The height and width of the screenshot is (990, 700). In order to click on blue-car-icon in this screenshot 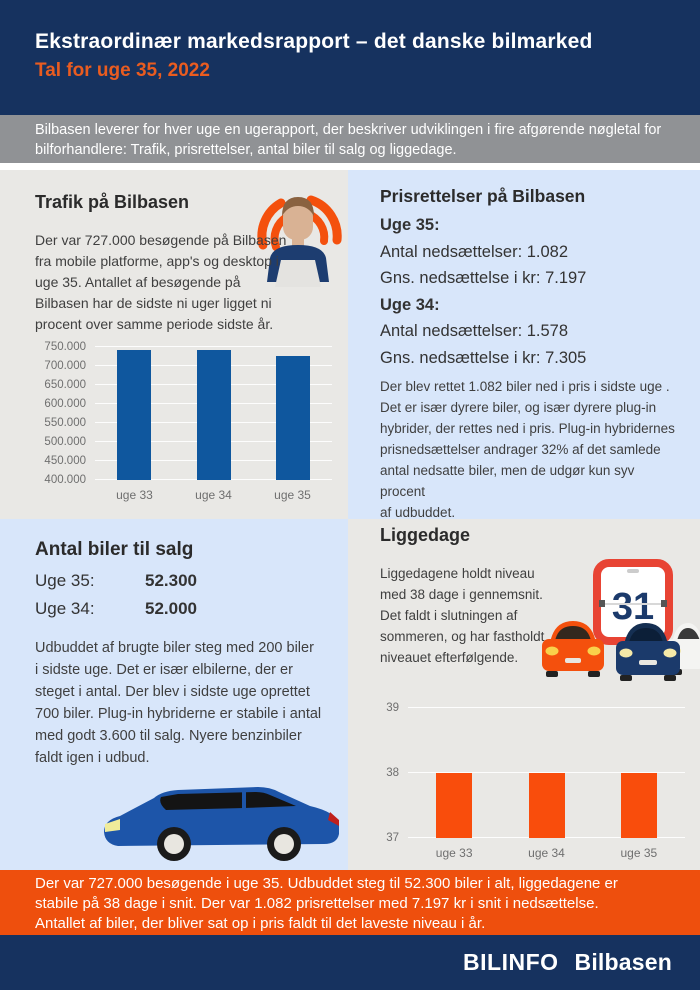, I will do `click(221, 824)`.